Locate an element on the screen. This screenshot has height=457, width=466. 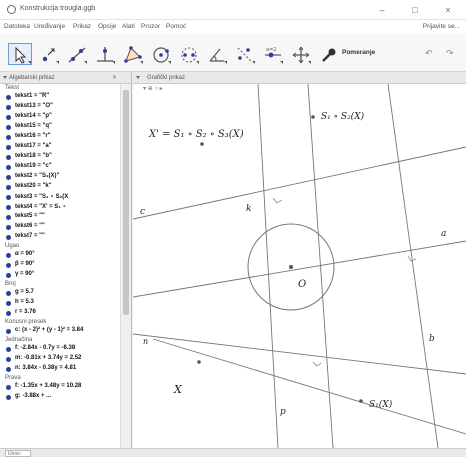
point-tool-icon is located at coordinates (48, 55).